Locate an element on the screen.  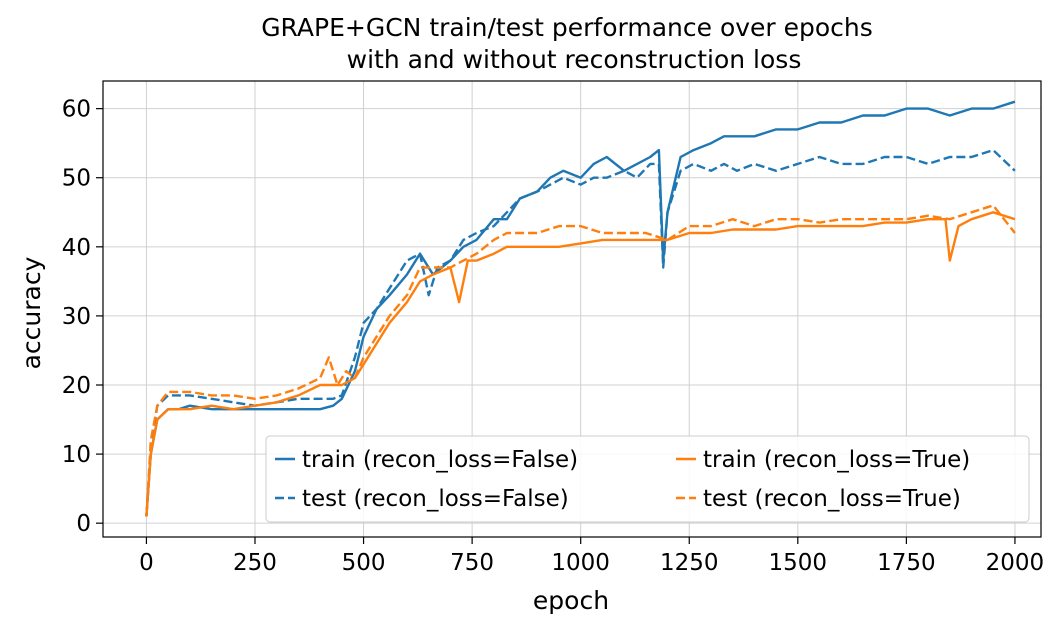
y-axis-label: accuracy is located at coordinates (31, 312).